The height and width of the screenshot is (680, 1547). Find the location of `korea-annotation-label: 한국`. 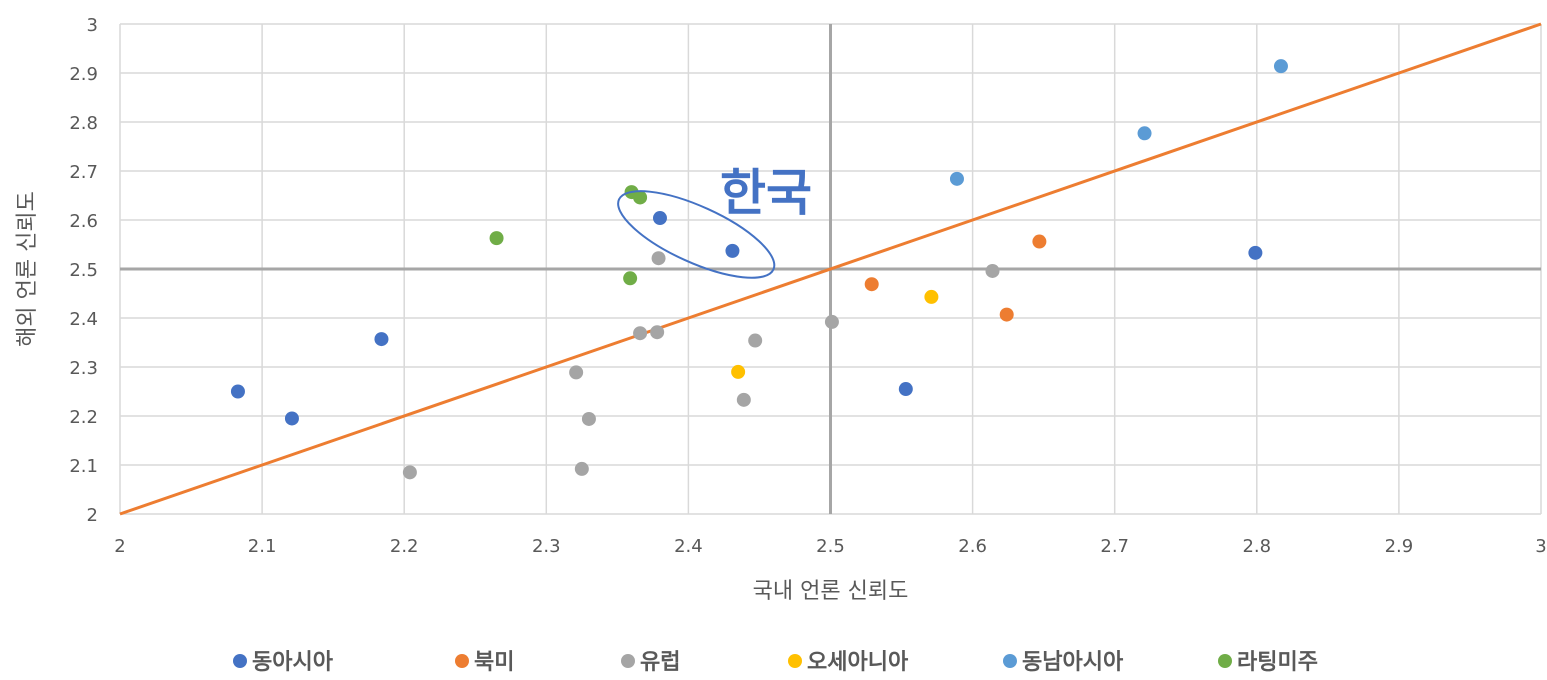

korea-annotation-label: 한국 is located at coordinates (766, 193).